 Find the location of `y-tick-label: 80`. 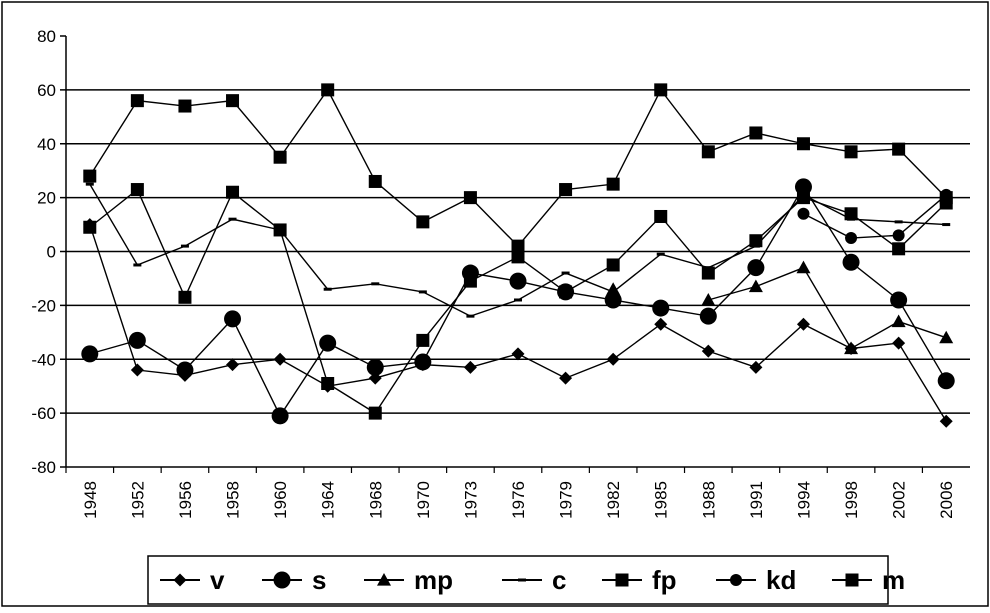

y-tick-label: 80 is located at coordinates (46, 36).